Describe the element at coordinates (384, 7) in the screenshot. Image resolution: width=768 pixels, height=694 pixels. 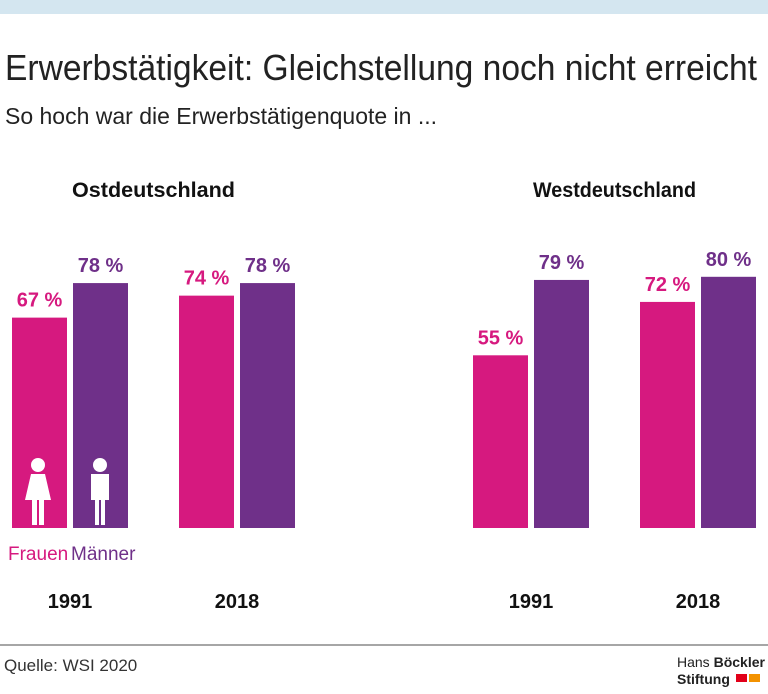
I see `top-band` at that location.